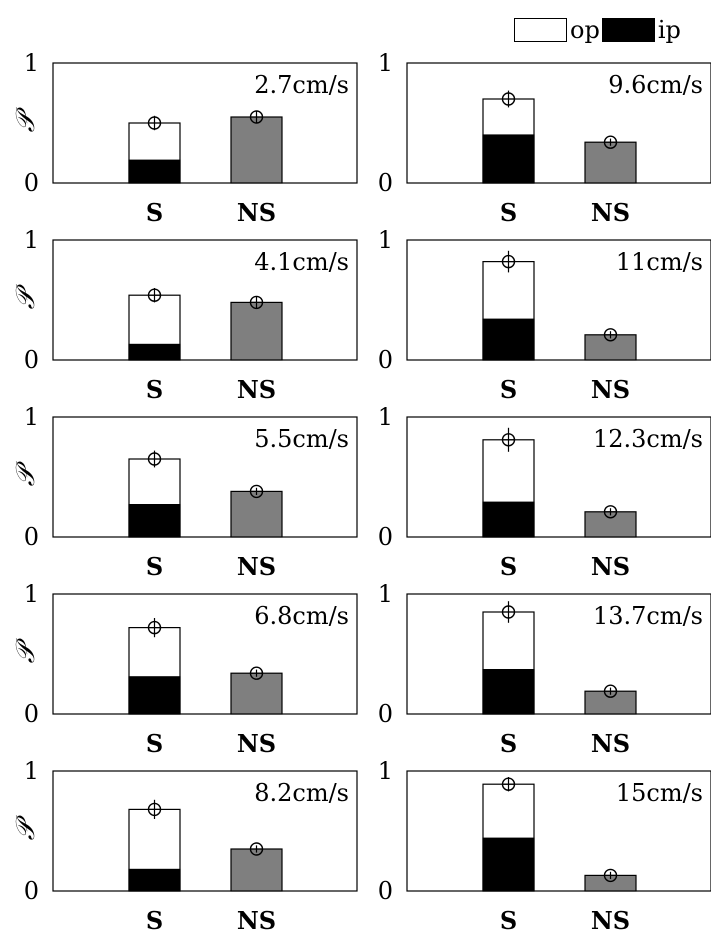  What do you see at coordinates (669, 30) in the screenshot?
I see `legend-label-ip: ip` at bounding box center [669, 30].